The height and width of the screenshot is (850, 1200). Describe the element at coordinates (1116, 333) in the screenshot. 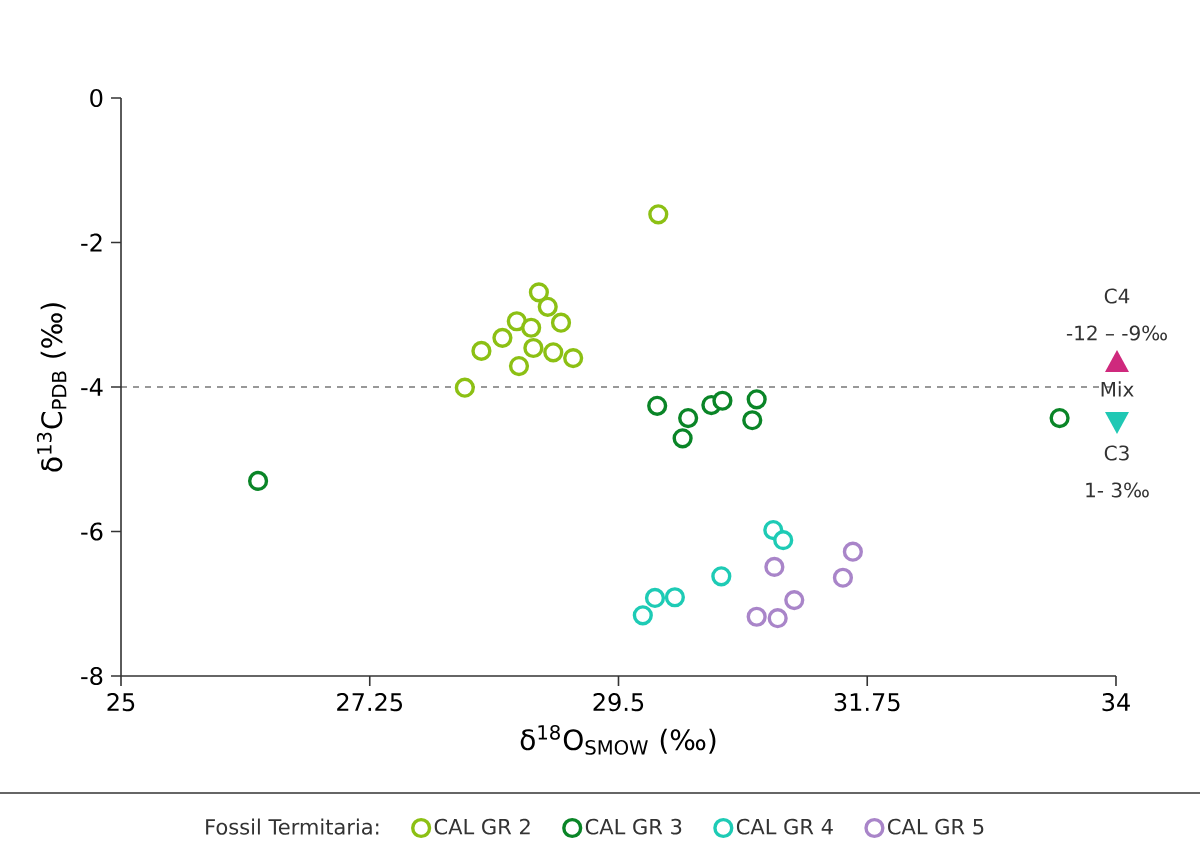

I see `annotation: -12 – -9‰` at that location.